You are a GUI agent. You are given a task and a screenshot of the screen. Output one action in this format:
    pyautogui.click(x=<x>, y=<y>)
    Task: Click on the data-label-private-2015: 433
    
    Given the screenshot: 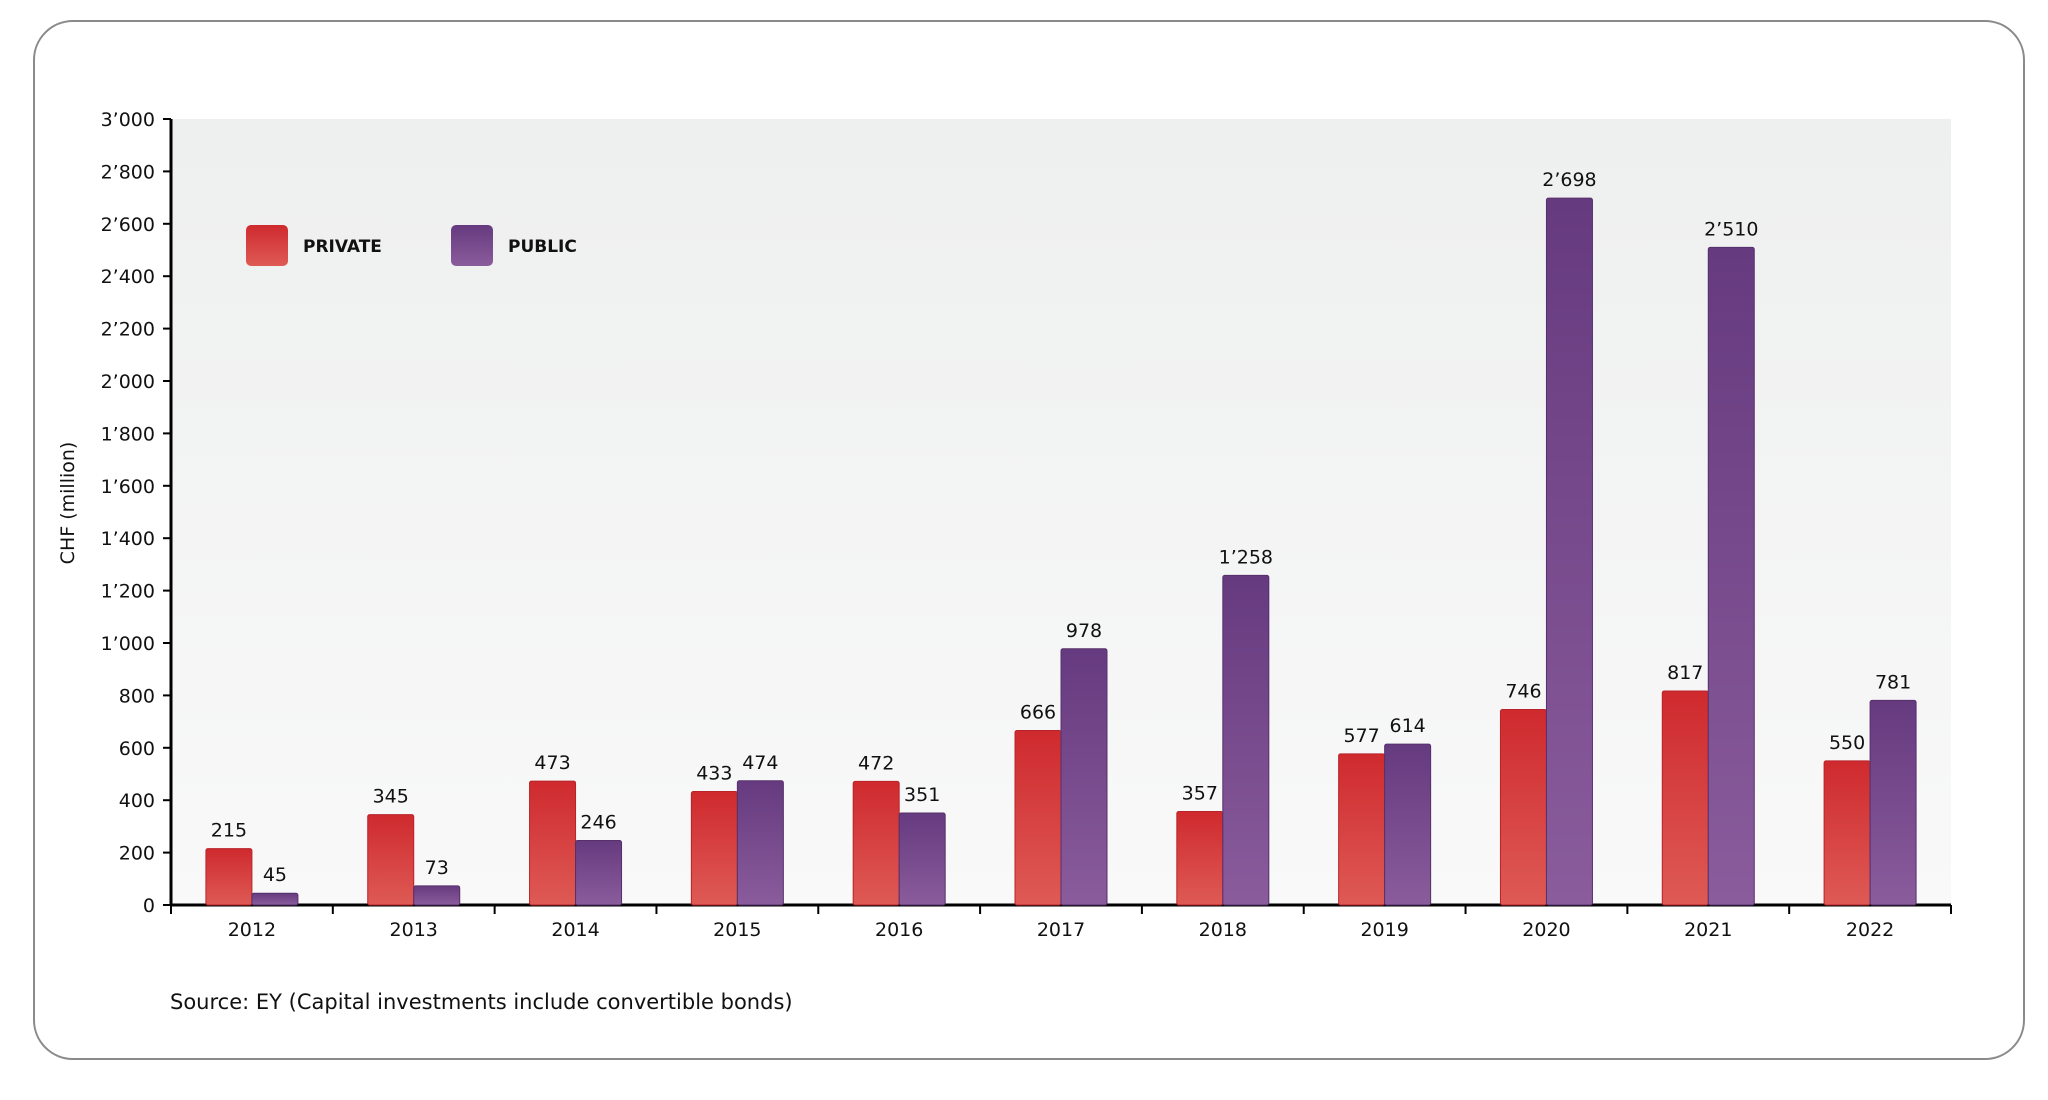 What is the action you would take?
    pyautogui.click(x=714, y=774)
    